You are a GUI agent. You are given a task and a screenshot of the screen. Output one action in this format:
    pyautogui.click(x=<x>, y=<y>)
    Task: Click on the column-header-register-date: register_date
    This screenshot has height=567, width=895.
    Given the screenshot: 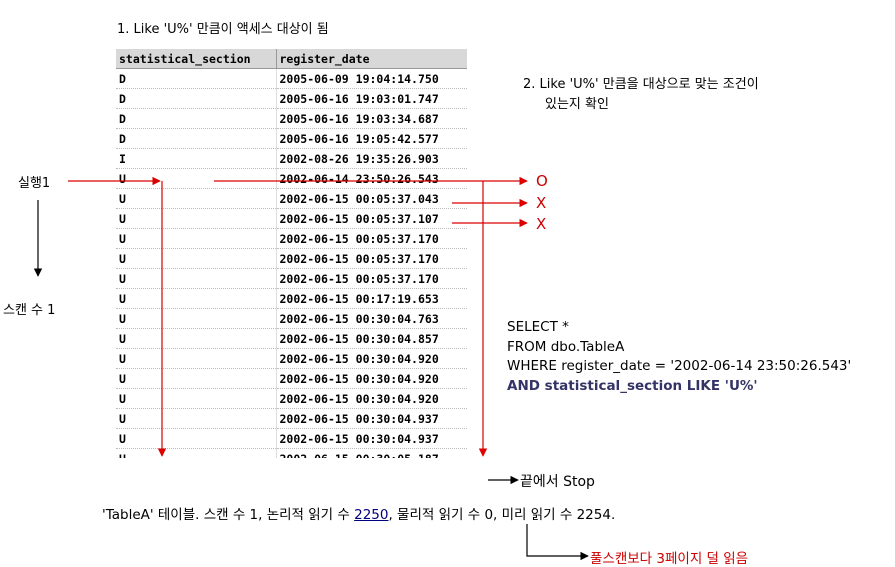 What is the action you would take?
    pyautogui.click(x=371, y=59)
    